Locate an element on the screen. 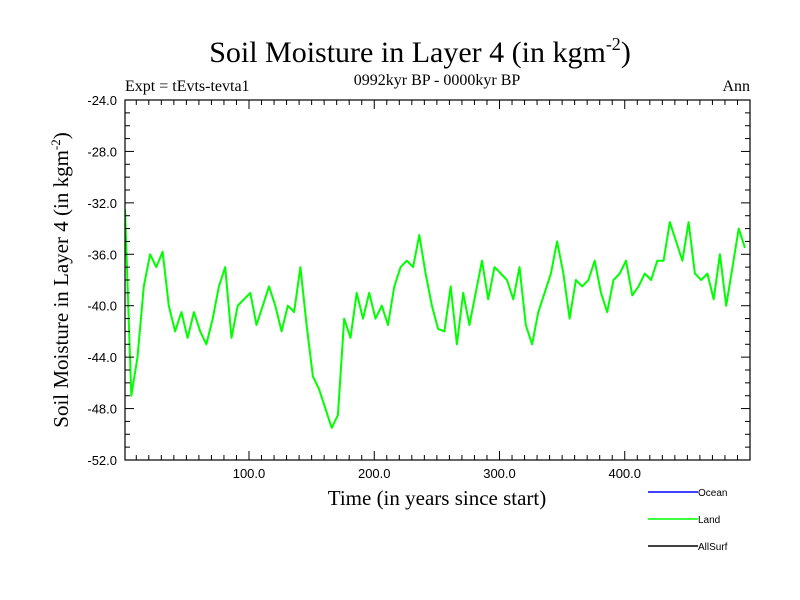  x-tick-label: 200.0 is located at coordinates (374, 473).